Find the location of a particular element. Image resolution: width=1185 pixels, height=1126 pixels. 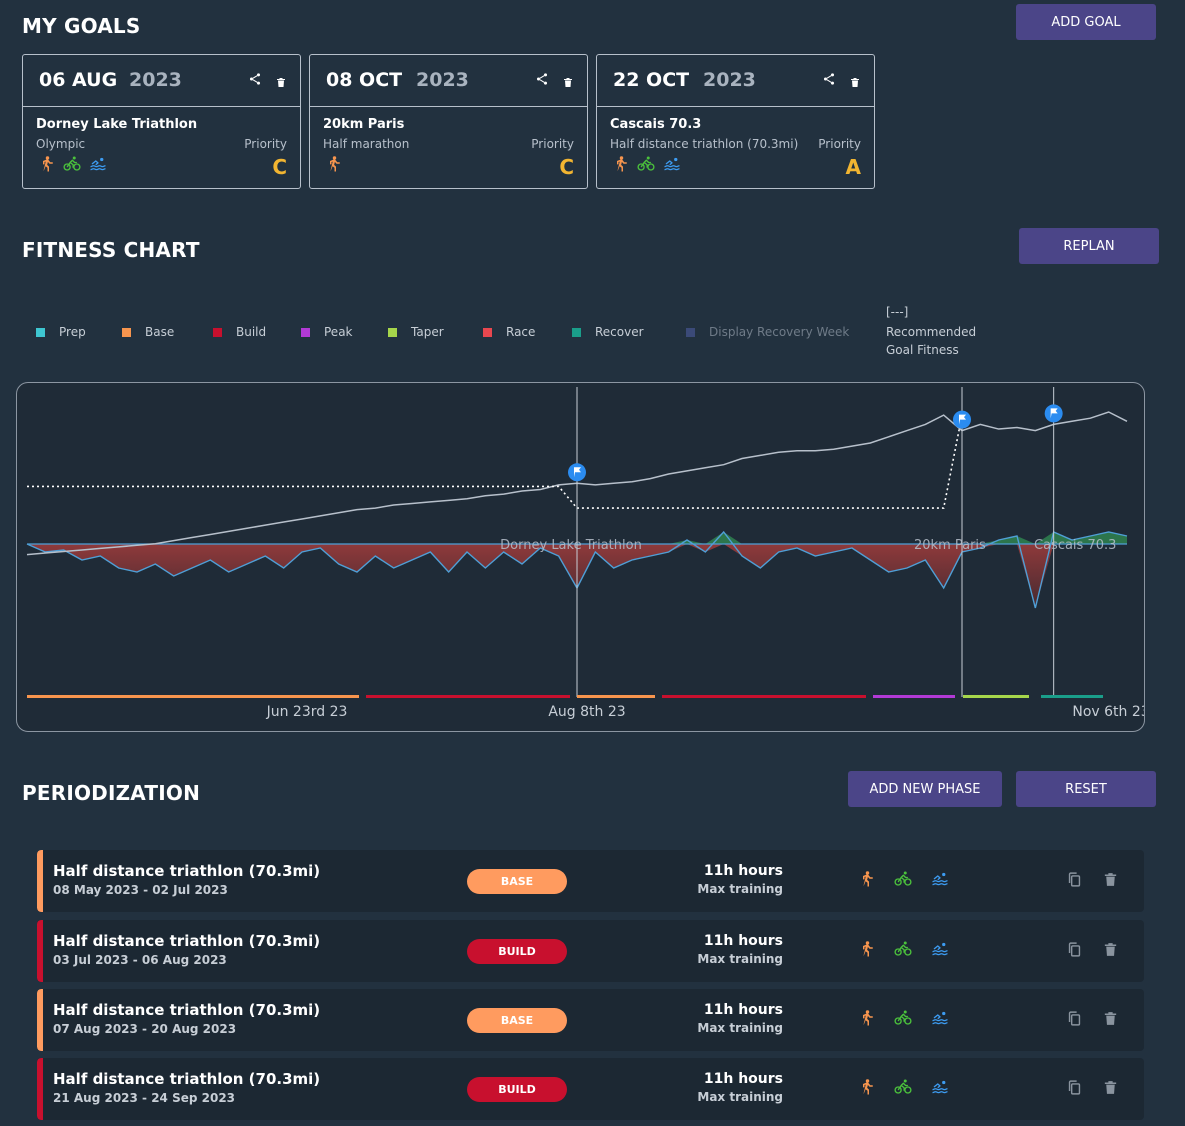

legend-item-race: Race is located at coordinates (527, 332).